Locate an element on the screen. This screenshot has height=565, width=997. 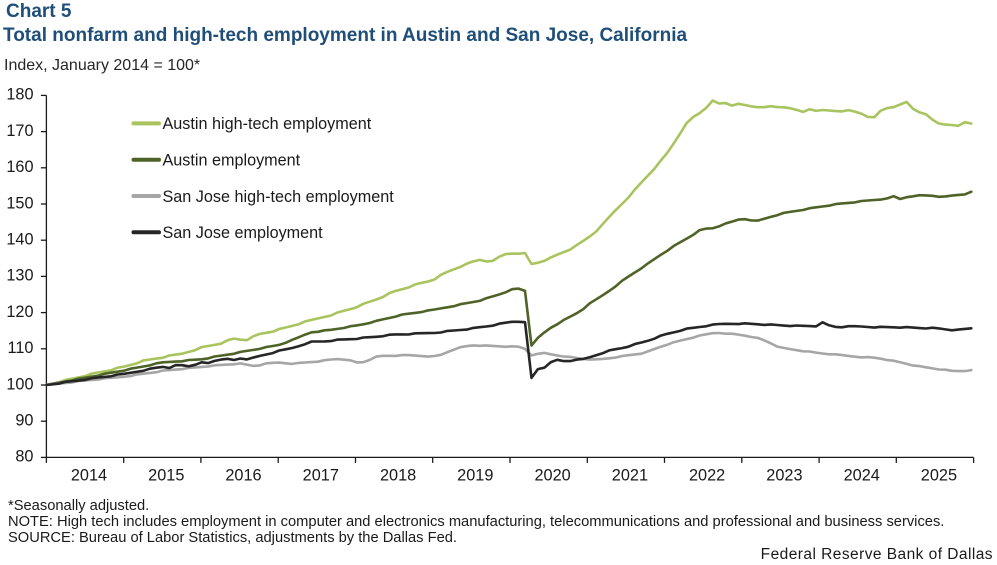
svg-text: 150 is located at coordinates (19, 203).